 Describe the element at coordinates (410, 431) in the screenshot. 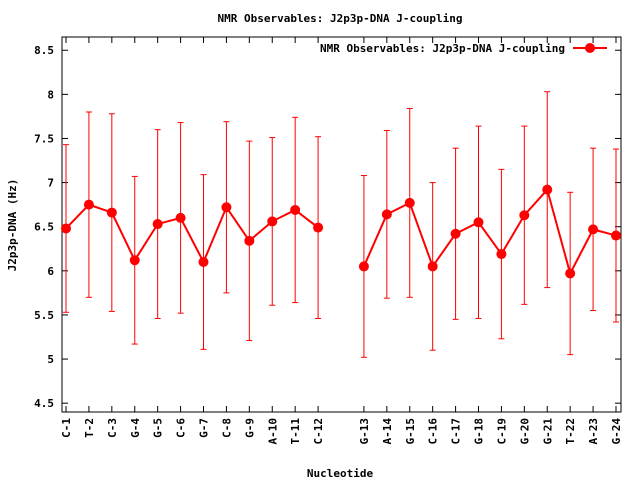

I see `x-tick-label: G-15` at that location.